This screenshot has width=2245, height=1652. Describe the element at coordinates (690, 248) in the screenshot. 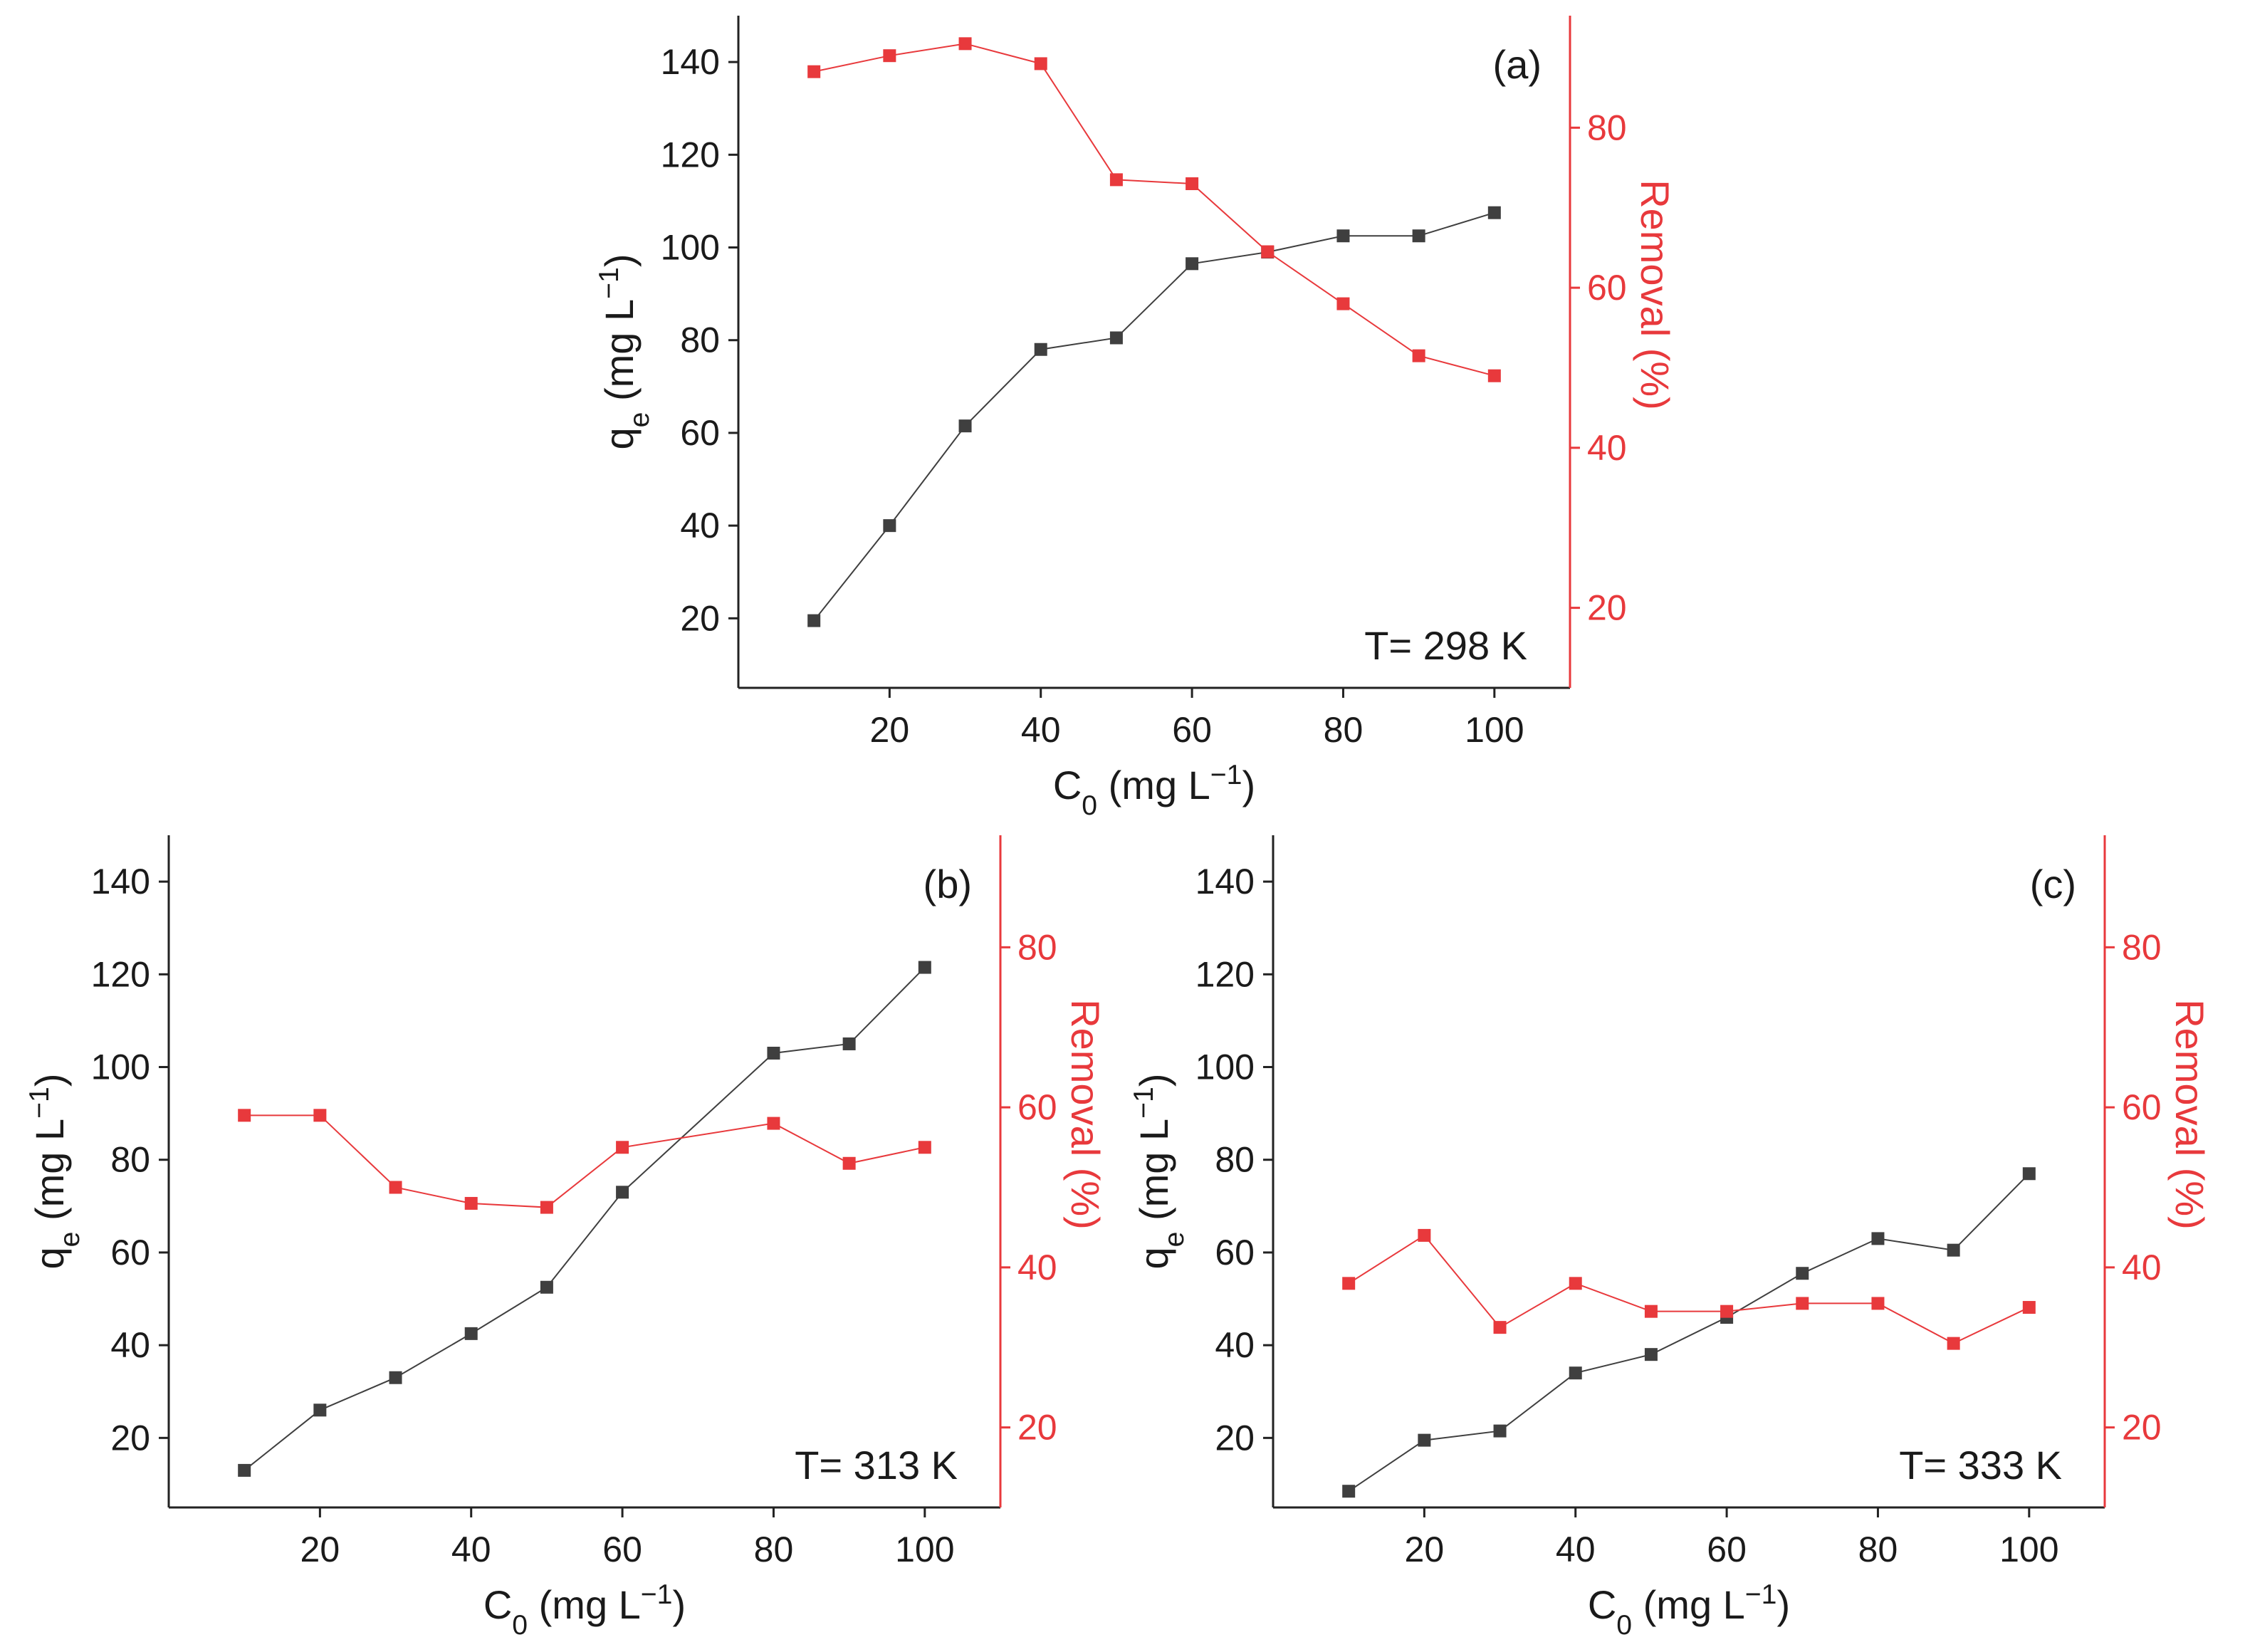

I see `y-left-tick-label: 100` at that location.